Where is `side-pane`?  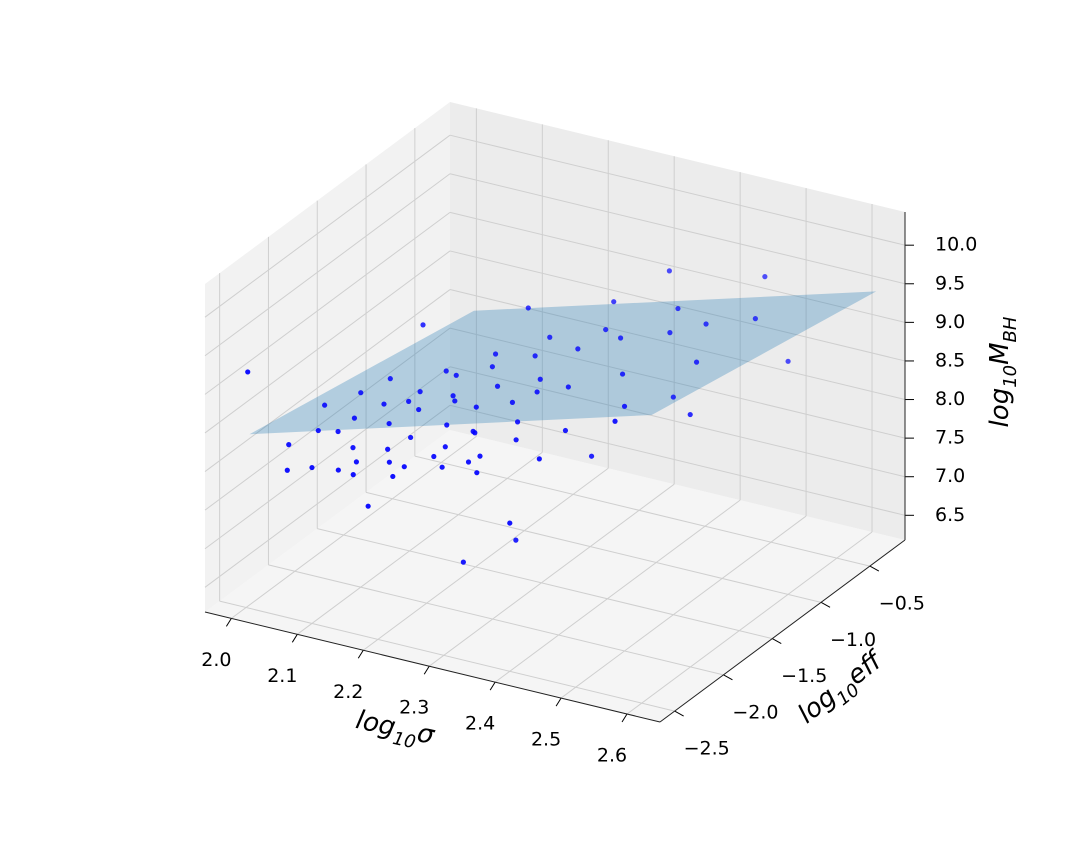
side-pane is located at coordinates (327, 357).